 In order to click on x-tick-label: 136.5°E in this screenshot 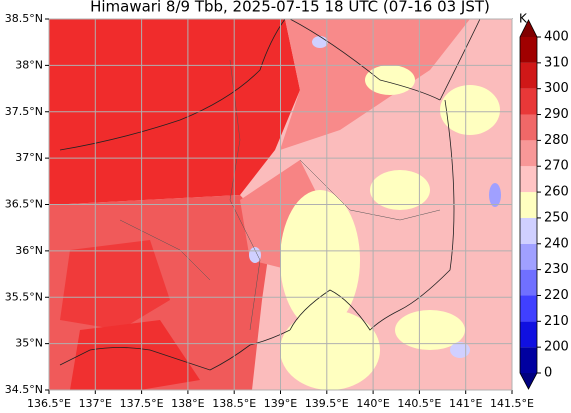, I will do `click(49, 403)`.